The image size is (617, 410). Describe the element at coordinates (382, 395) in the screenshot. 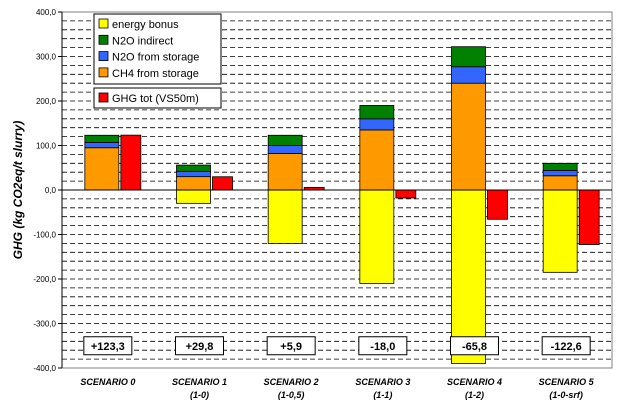

I see `x-tick-label-sub: (1-1)` at that location.